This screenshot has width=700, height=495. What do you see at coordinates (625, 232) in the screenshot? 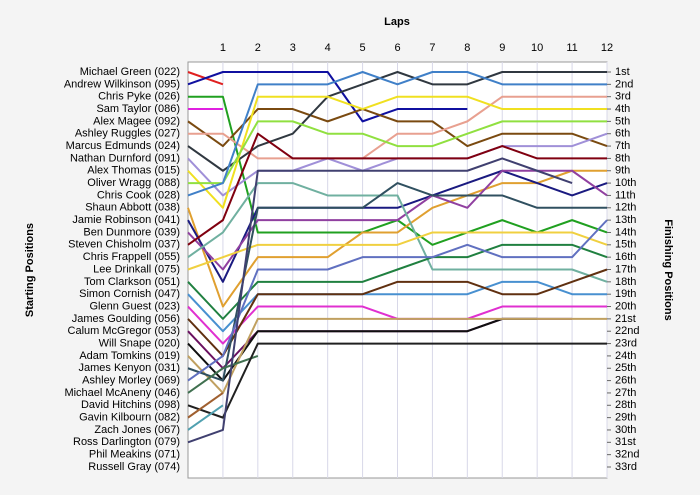
I see `y2-tick-label: 14th` at bounding box center [625, 232].